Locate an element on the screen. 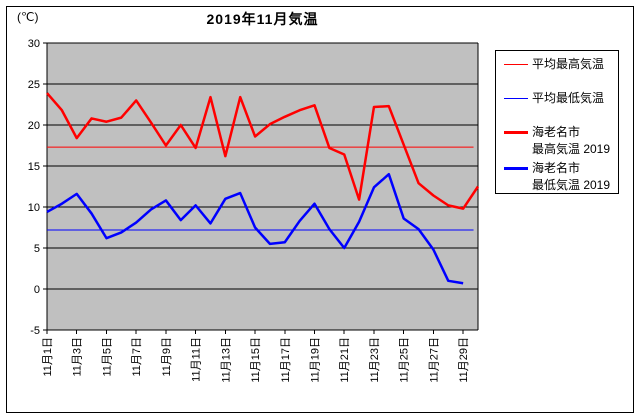 The width and height of the screenshot is (640, 420). legend-label-line: 平均最高気温 is located at coordinates (568, 64).